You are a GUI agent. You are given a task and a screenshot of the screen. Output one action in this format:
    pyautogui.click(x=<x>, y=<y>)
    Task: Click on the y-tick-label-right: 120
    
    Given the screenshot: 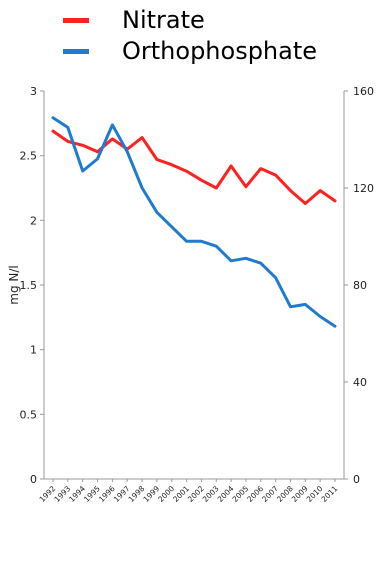 What is the action you would take?
    pyautogui.click(x=363, y=188)
    